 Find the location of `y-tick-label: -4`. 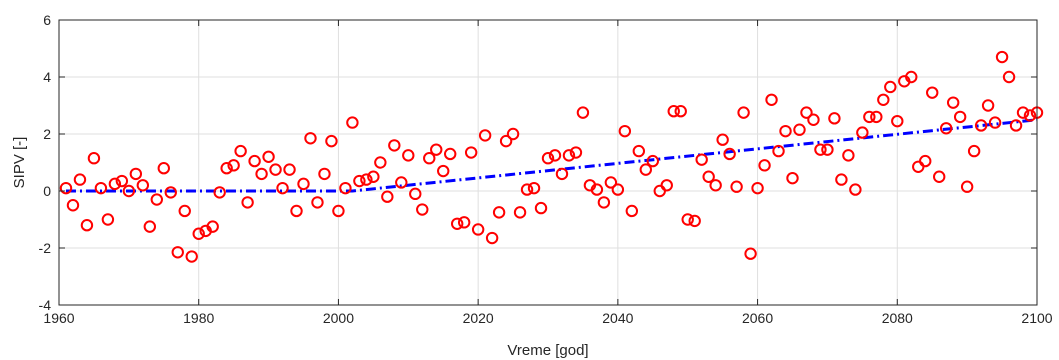

y-tick-label: -4 is located at coordinates (45, 305).